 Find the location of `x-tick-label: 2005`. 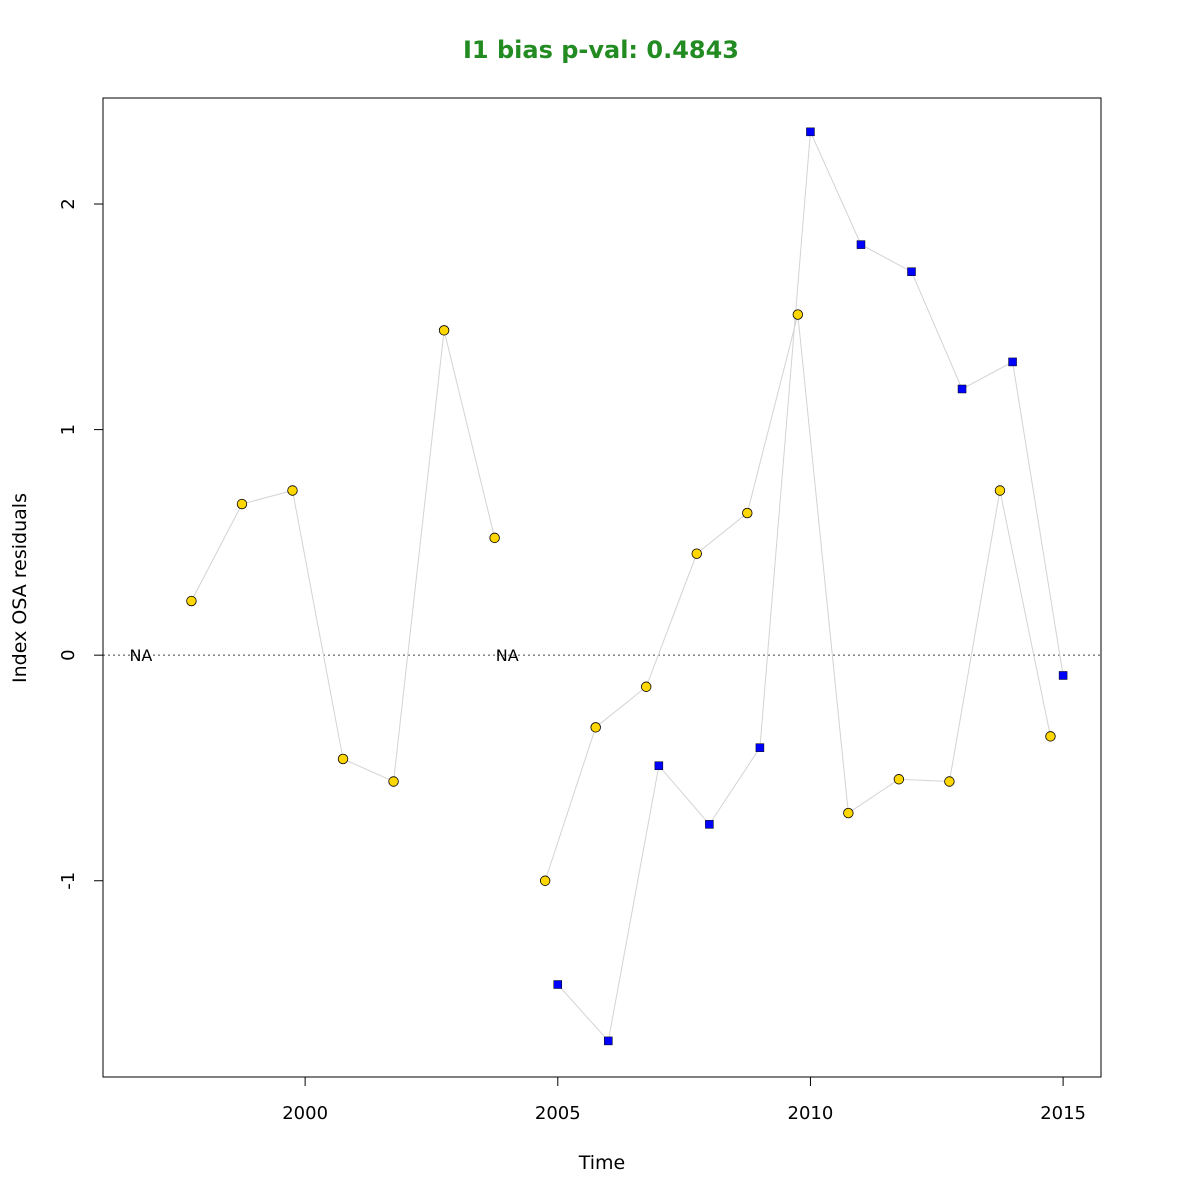

x-tick-label: 2005 is located at coordinates (558, 1113).